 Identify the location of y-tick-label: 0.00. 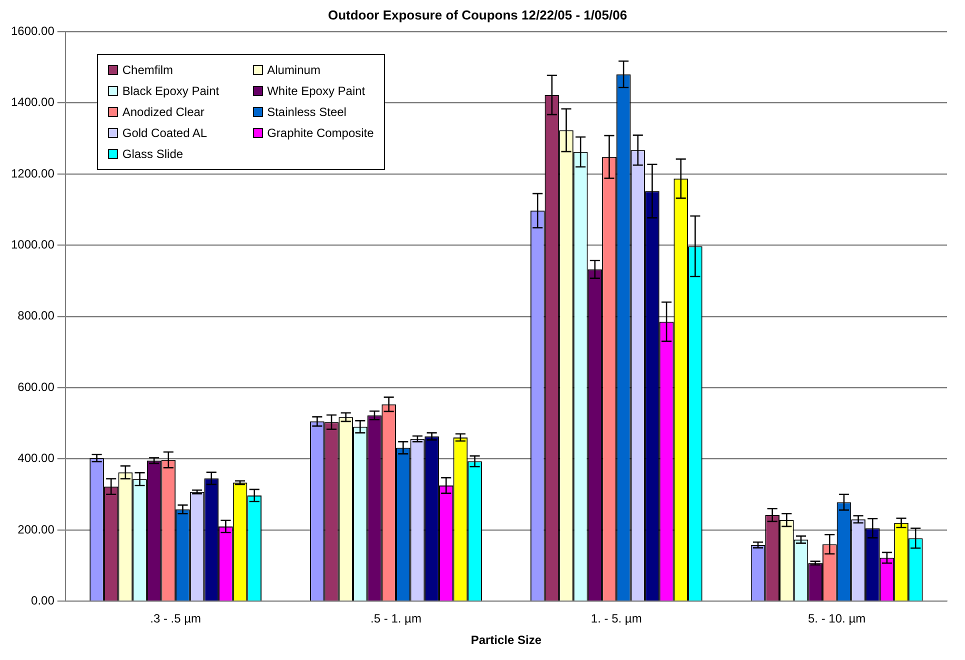
(43, 601).